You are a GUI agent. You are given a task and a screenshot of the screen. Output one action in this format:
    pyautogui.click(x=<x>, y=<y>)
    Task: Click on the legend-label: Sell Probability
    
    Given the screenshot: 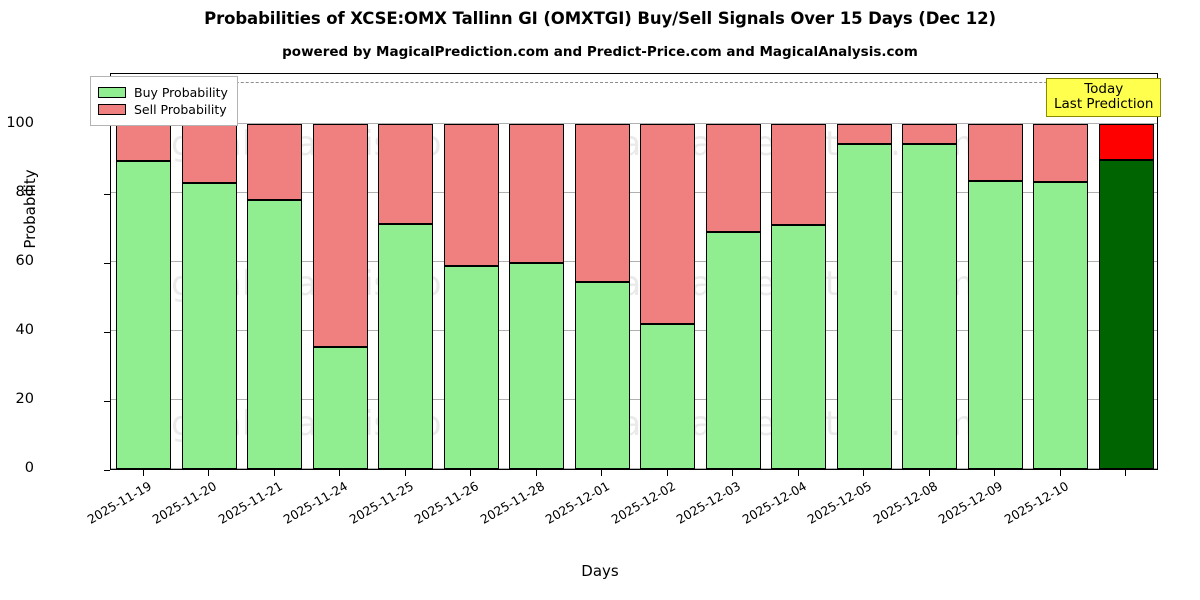 What is the action you would take?
    pyautogui.click(x=180, y=109)
    